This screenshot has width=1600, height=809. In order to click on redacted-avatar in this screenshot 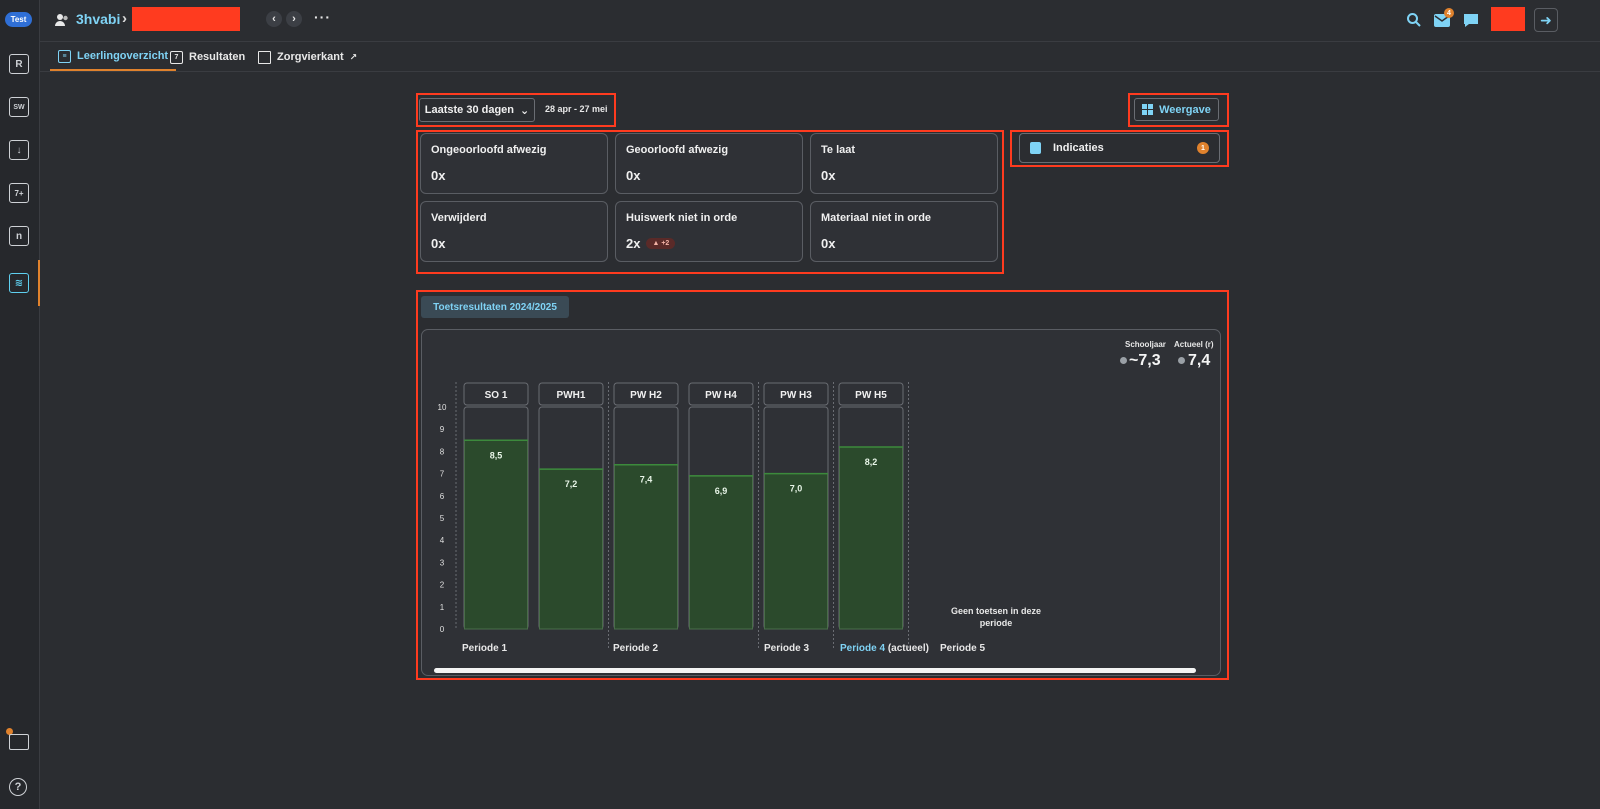, I will do `click(1508, 19)`.